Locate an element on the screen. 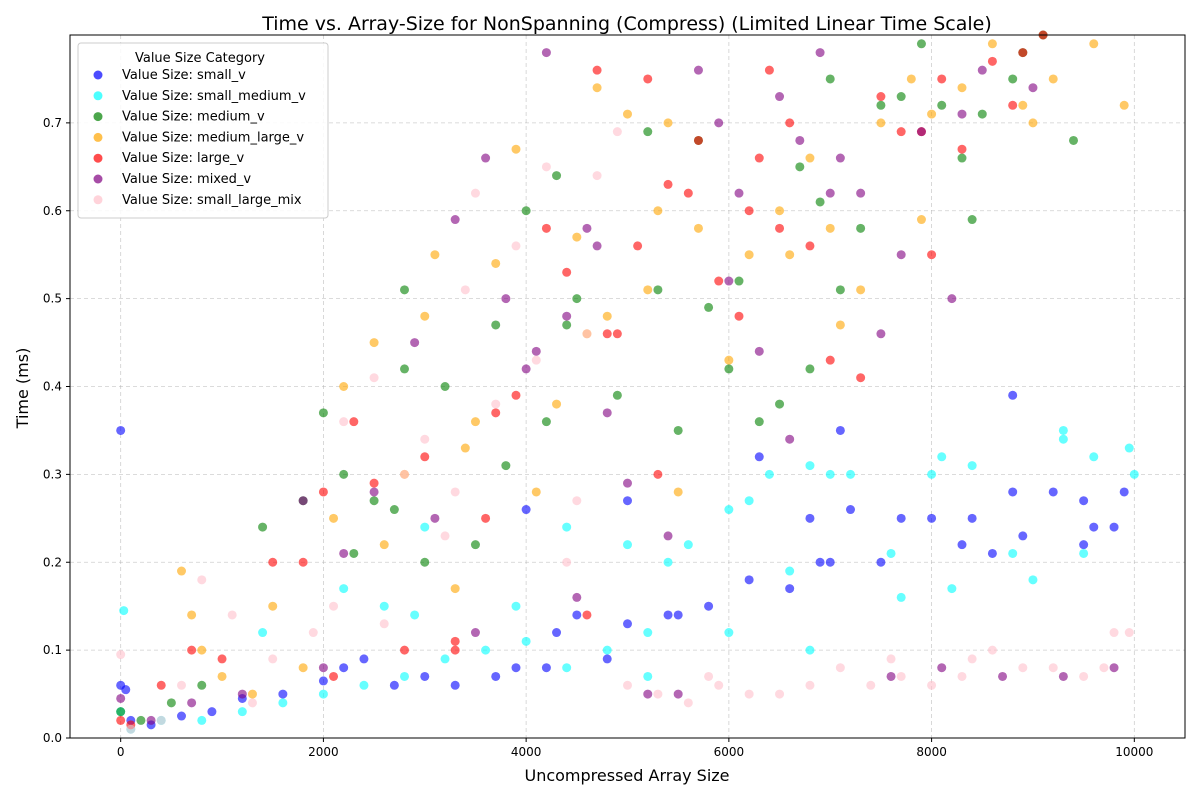 The height and width of the screenshot is (804, 1200). x-tick-label: 8000 is located at coordinates (931, 752).